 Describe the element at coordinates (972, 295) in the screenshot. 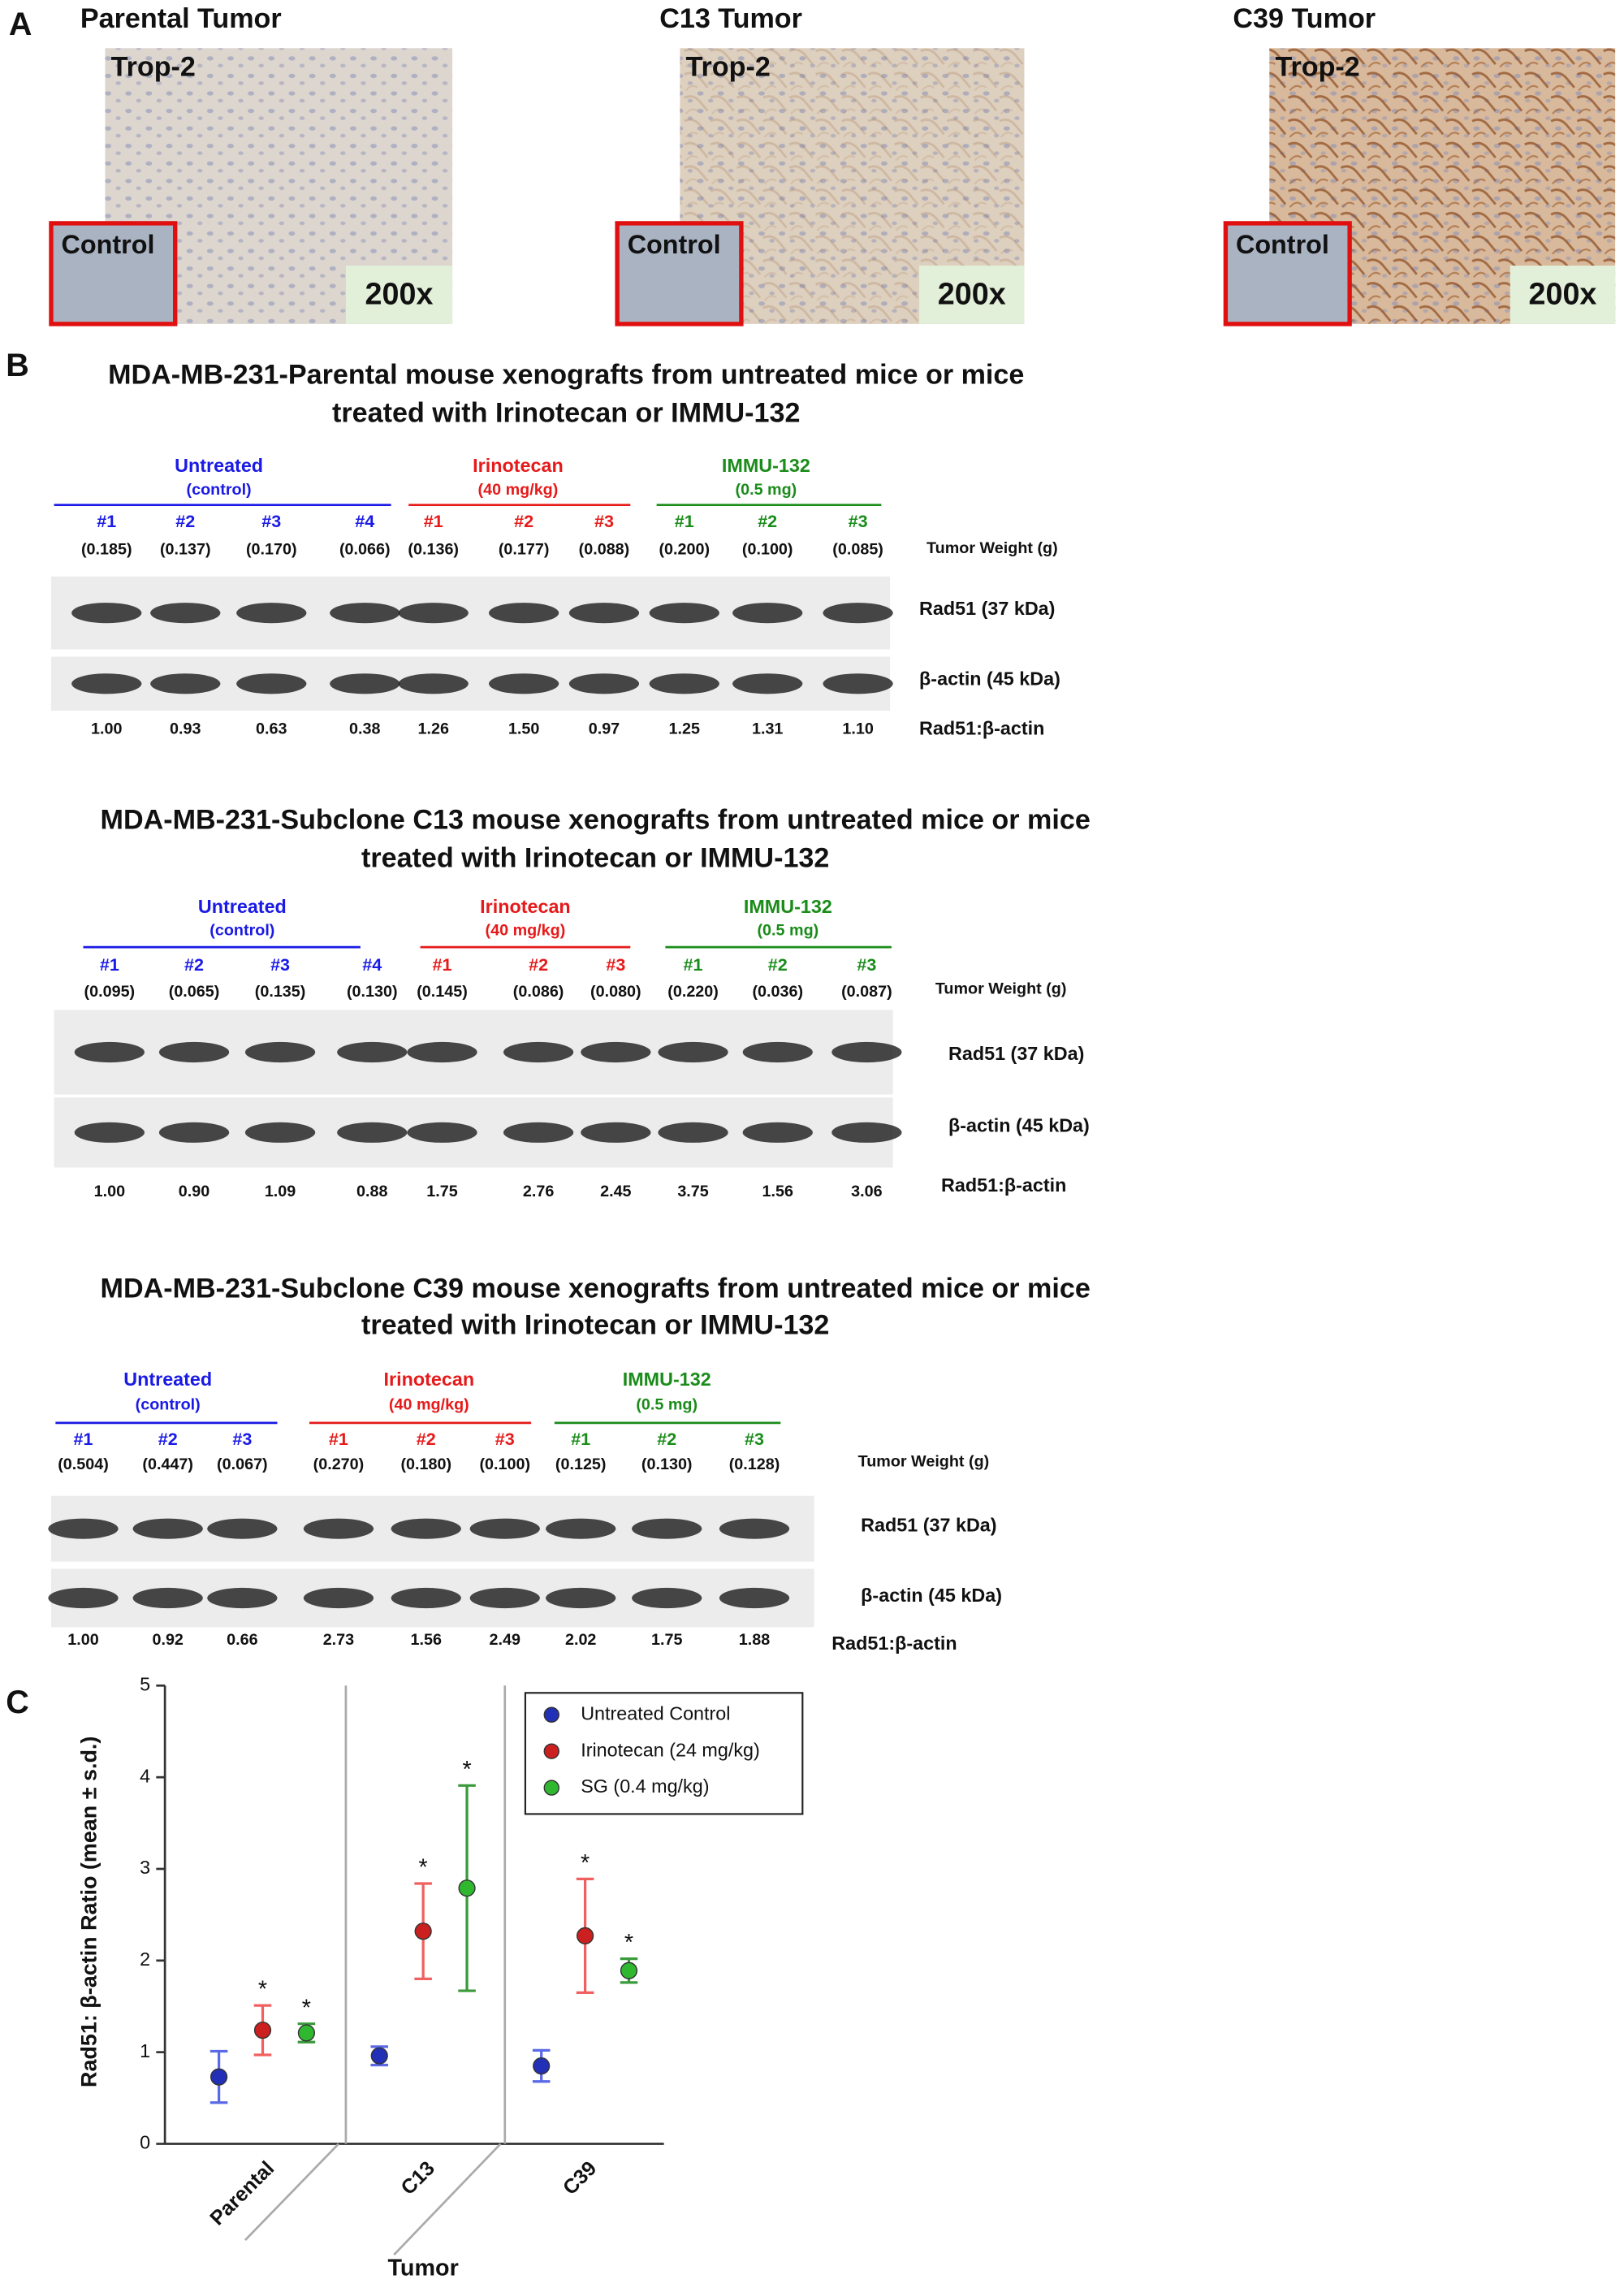

I see `magnification-box` at that location.